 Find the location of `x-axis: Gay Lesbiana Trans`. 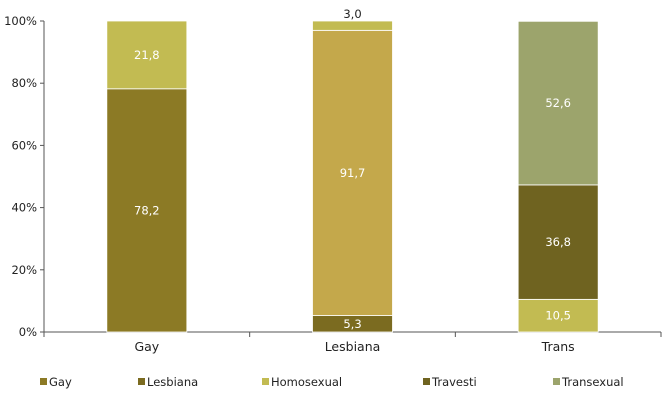

x-axis: Gay Lesbiana Trans is located at coordinates (352, 342).